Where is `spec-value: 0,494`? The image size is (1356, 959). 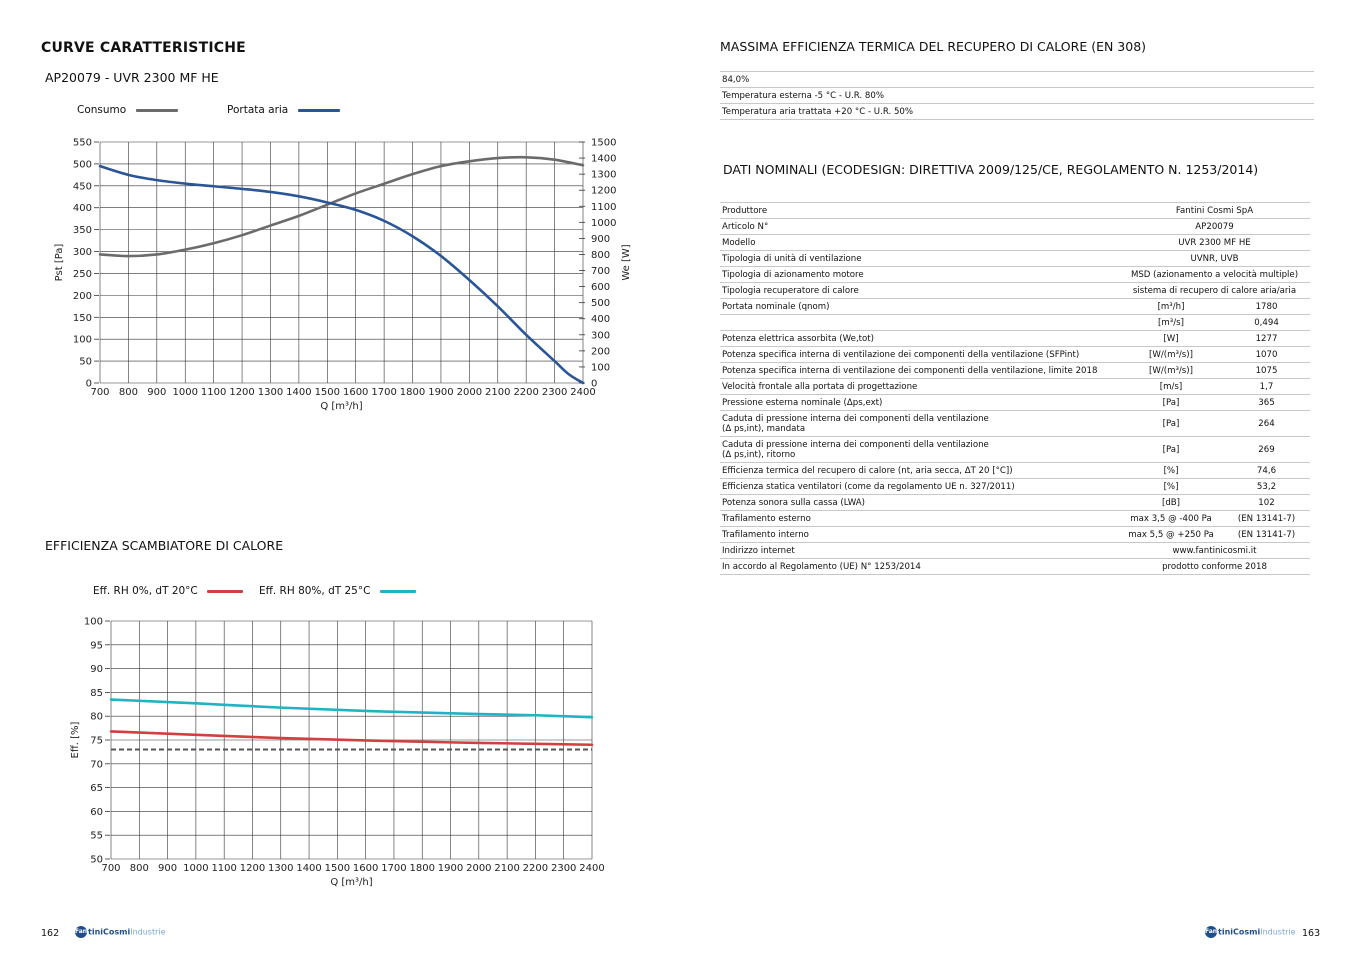
spec-value: 0,494 is located at coordinates (1266, 322).